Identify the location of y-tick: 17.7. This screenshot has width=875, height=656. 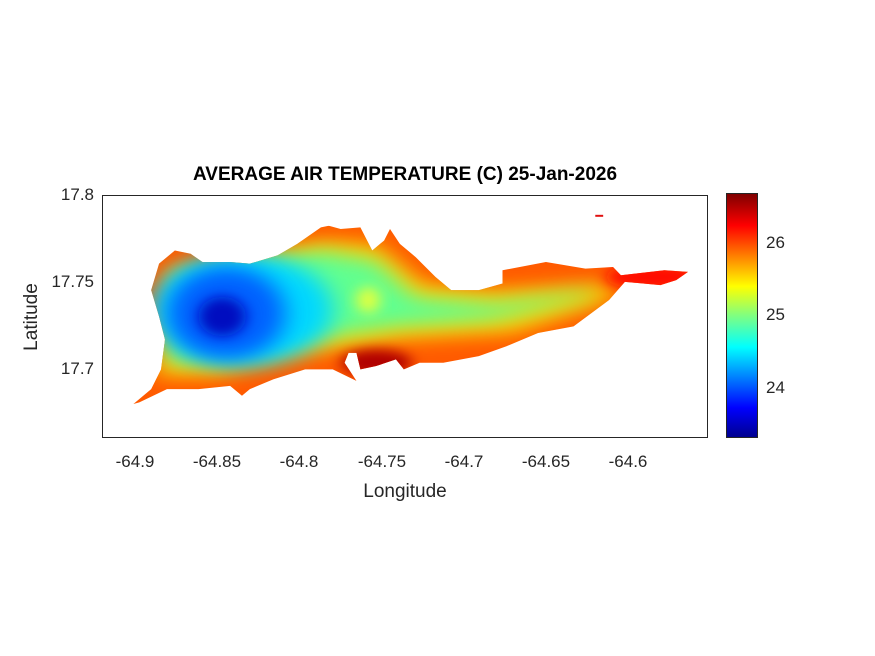
(77, 368).